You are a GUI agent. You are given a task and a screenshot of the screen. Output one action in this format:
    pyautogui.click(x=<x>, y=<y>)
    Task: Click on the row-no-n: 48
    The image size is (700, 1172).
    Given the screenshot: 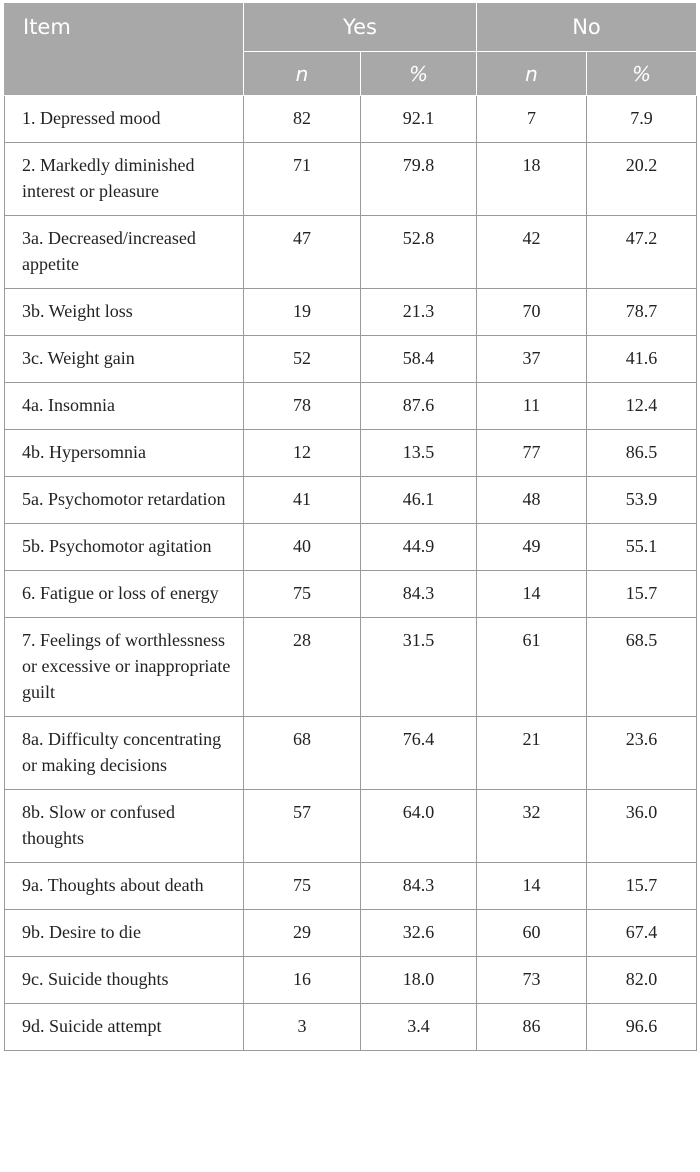 What is the action you would take?
    pyautogui.click(x=531, y=500)
    